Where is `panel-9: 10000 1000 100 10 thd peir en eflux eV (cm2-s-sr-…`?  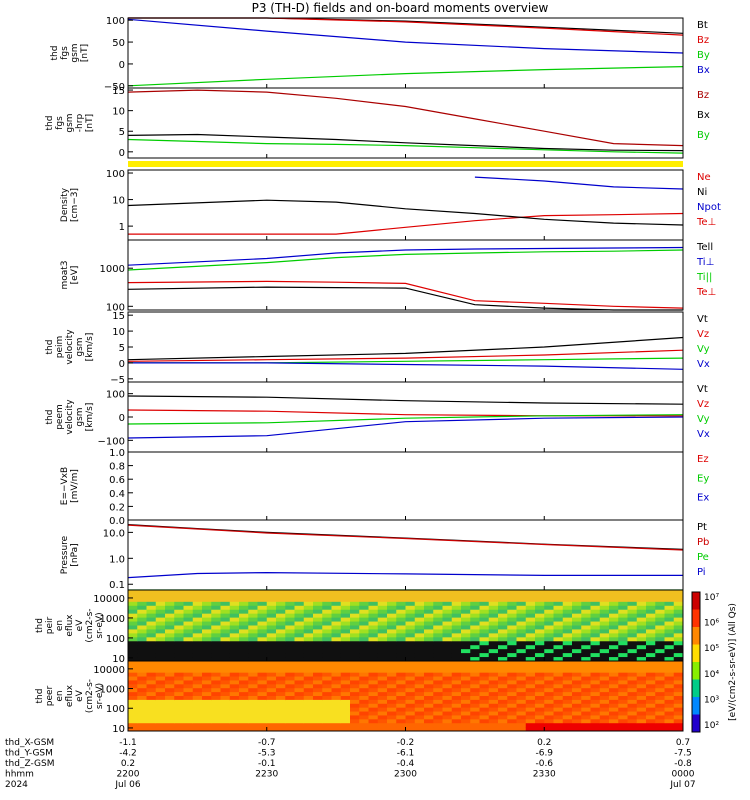
panel-9: 10000 1000 100 10 thd peir en eflux eV (cm2-s-sr-… is located at coordinates (359, 627).